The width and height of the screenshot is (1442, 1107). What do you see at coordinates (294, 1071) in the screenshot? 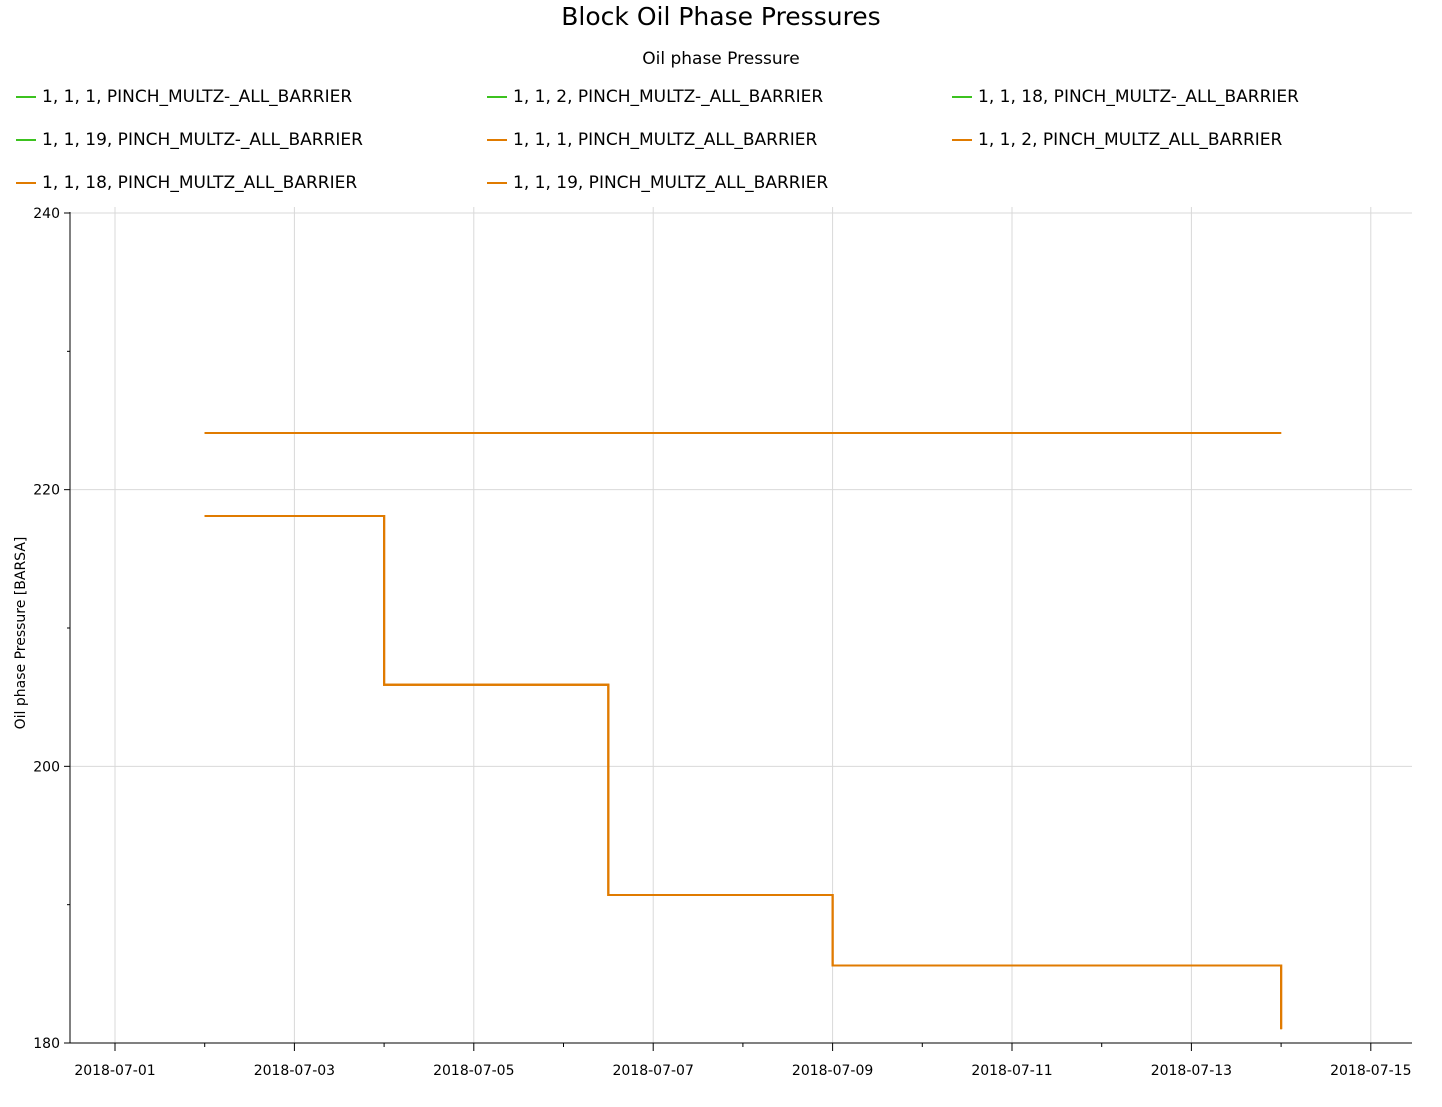
I see `x-tick-label: 2018-07-03` at bounding box center [294, 1071].